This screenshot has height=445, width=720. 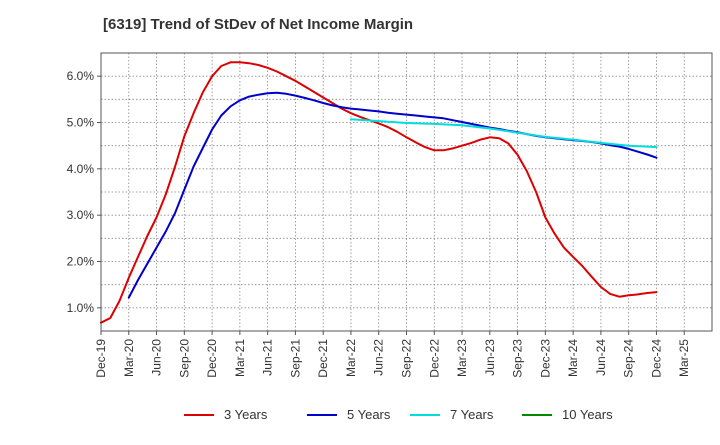 I want to click on x-tick-label: Sep-20, so click(x=184, y=358).